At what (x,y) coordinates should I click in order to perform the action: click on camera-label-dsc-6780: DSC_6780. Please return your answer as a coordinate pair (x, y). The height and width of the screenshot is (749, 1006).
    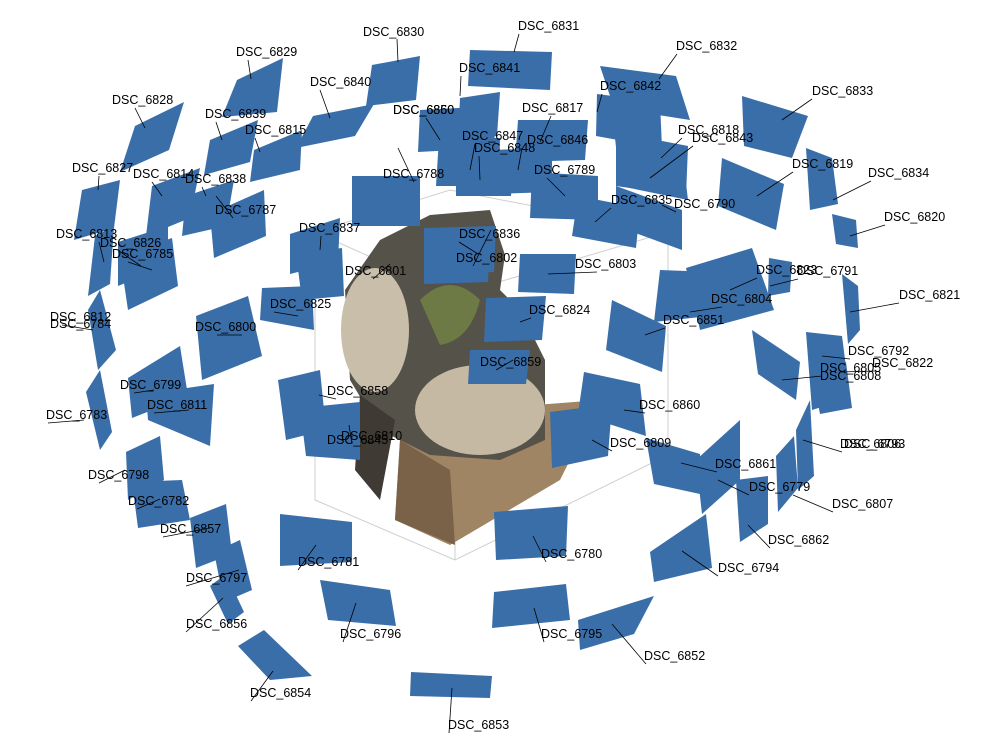
    Looking at the image, I should click on (571, 554).